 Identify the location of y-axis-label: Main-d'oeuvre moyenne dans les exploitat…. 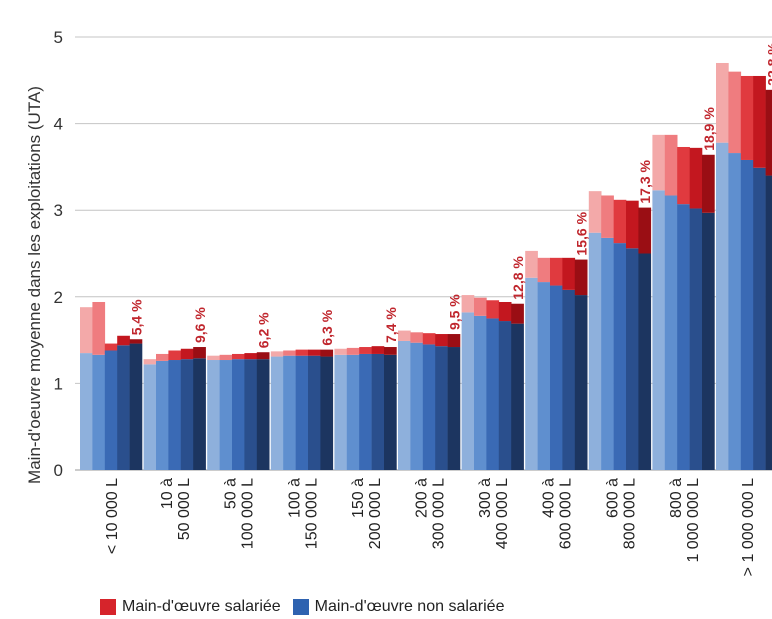
(34, 285).